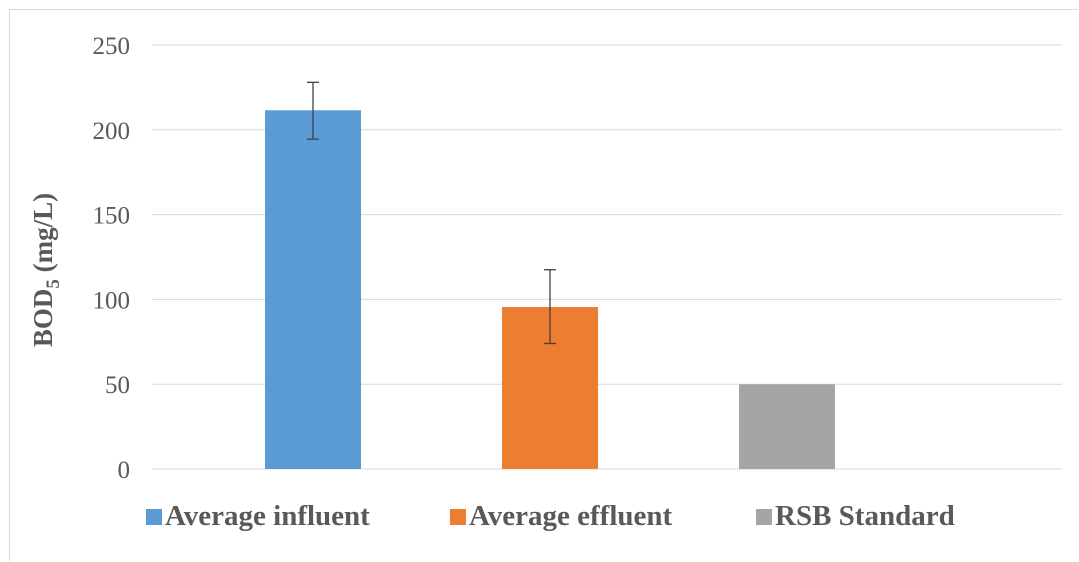 The height and width of the screenshot is (562, 1079). Describe the element at coordinates (267, 516) in the screenshot. I see `legend-label-1: Average influent` at that location.